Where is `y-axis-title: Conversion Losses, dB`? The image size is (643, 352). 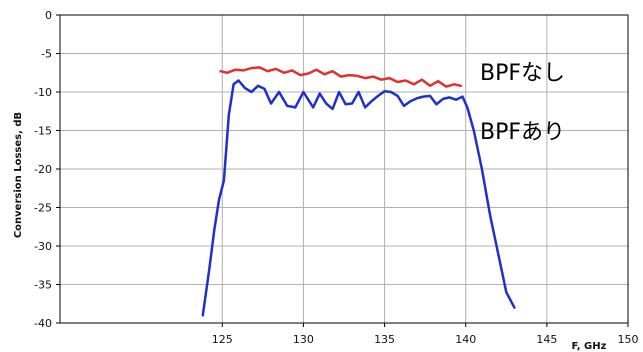
y-axis-title: Conversion Losses, dB is located at coordinates (18, 175).